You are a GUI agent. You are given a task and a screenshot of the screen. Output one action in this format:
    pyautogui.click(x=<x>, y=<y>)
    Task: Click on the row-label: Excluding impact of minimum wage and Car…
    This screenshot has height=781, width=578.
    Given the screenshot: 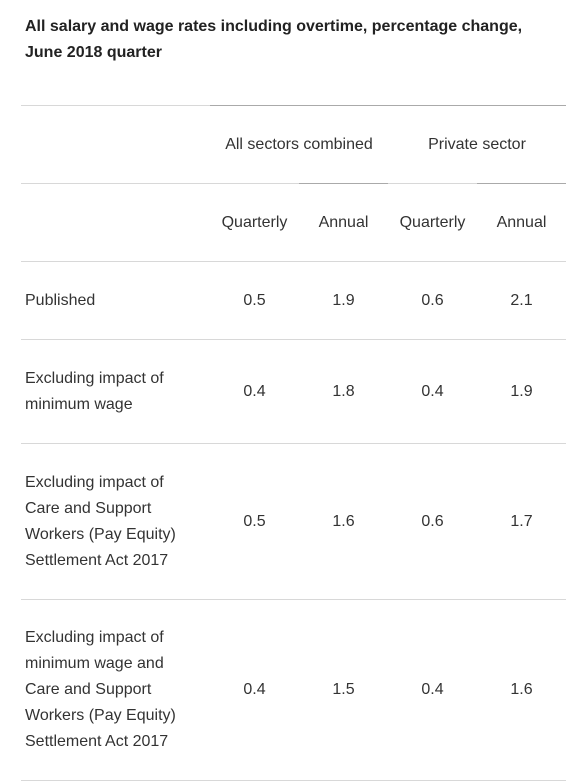 What is the action you would take?
    pyautogui.click(x=100, y=689)
    